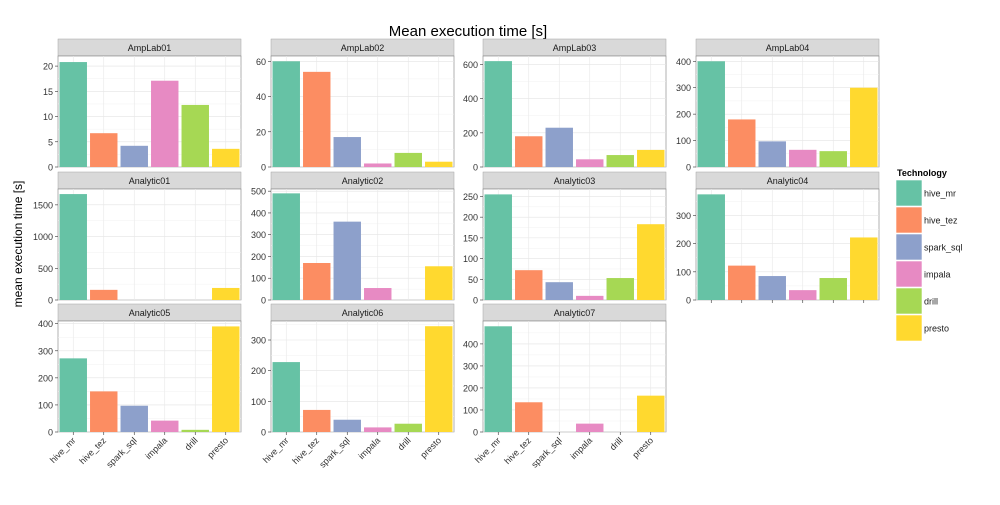  I want to click on legend-label-presto: presto, so click(936, 329).